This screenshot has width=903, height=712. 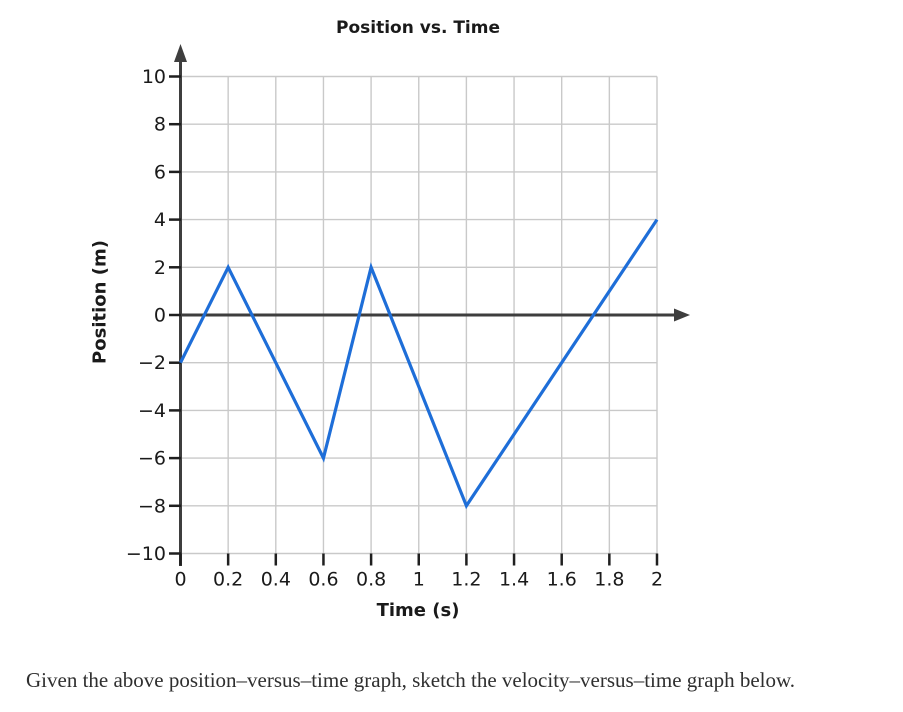 What do you see at coordinates (152, 506) in the screenshot?
I see `y-tick-label: −8` at bounding box center [152, 506].